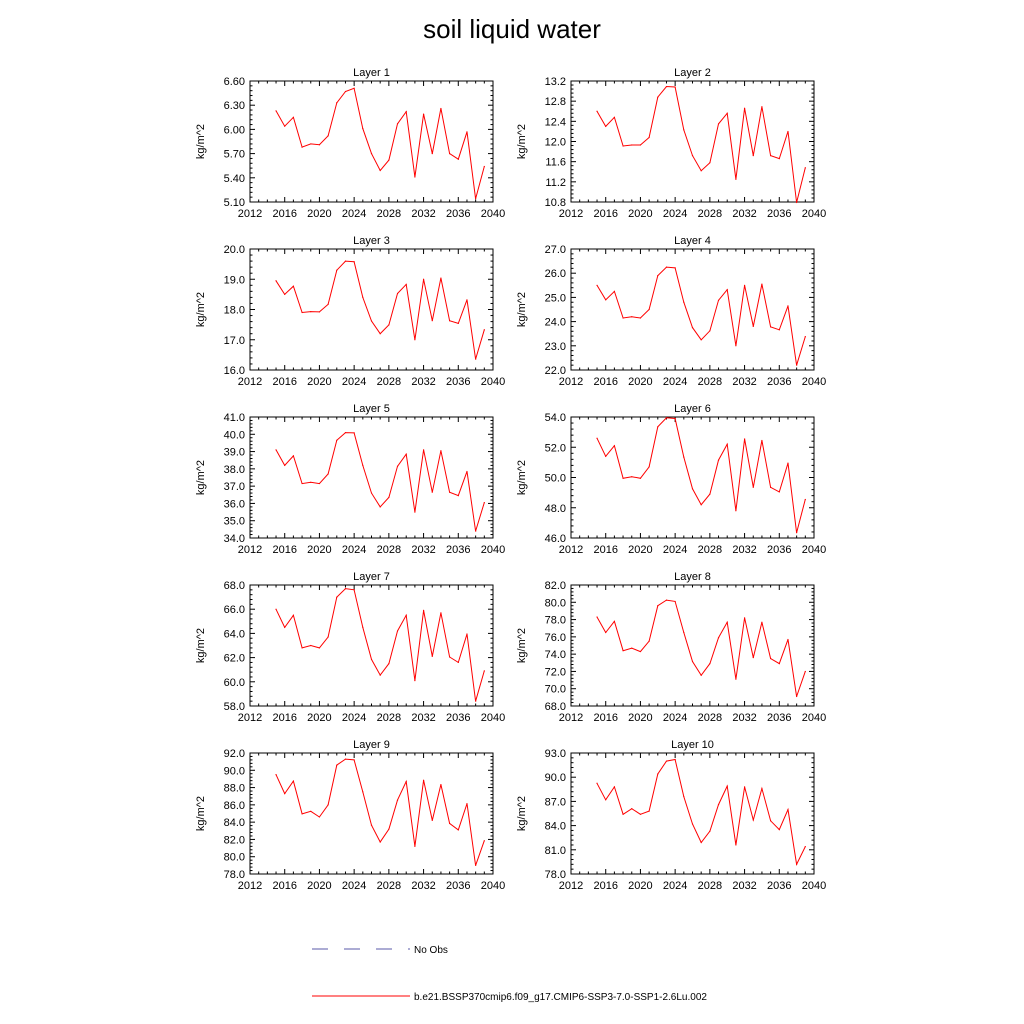 The width and height of the screenshot is (1024, 1024). I want to click on y-tick-label: 18.0, so click(234, 311).